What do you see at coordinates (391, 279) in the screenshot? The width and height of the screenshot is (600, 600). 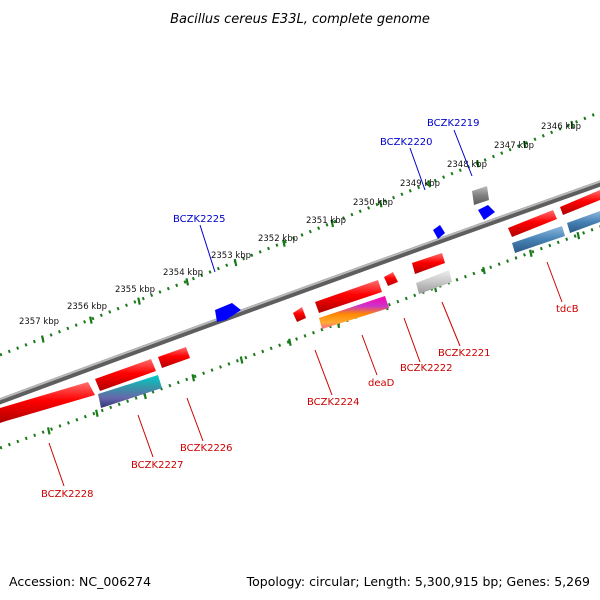 I see `gene-BCZK2222` at bounding box center [391, 279].